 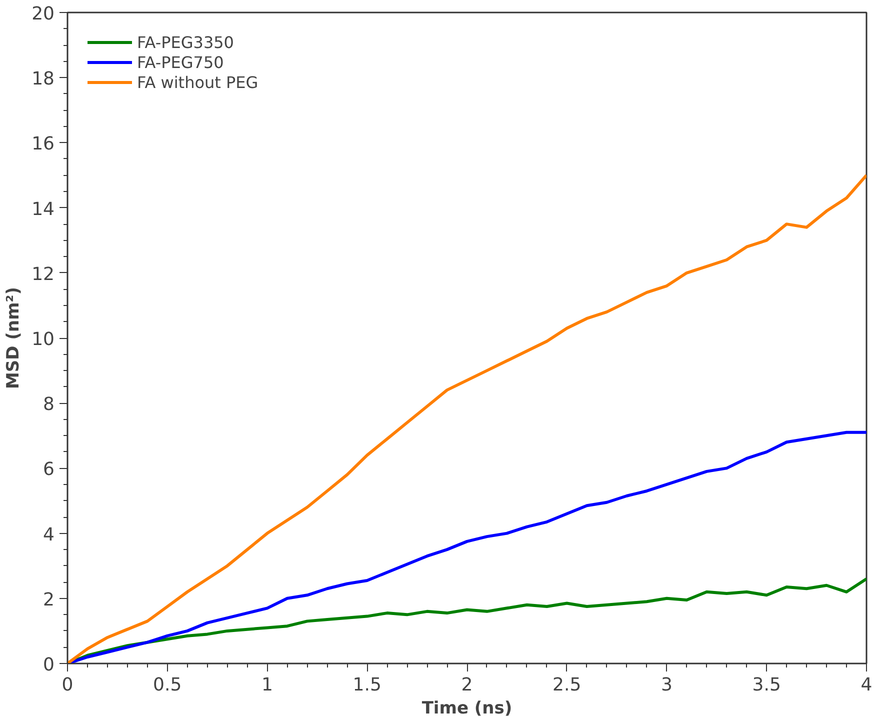 What do you see at coordinates (43, 79) in the screenshot?
I see `y-tick-label: 18` at bounding box center [43, 79].